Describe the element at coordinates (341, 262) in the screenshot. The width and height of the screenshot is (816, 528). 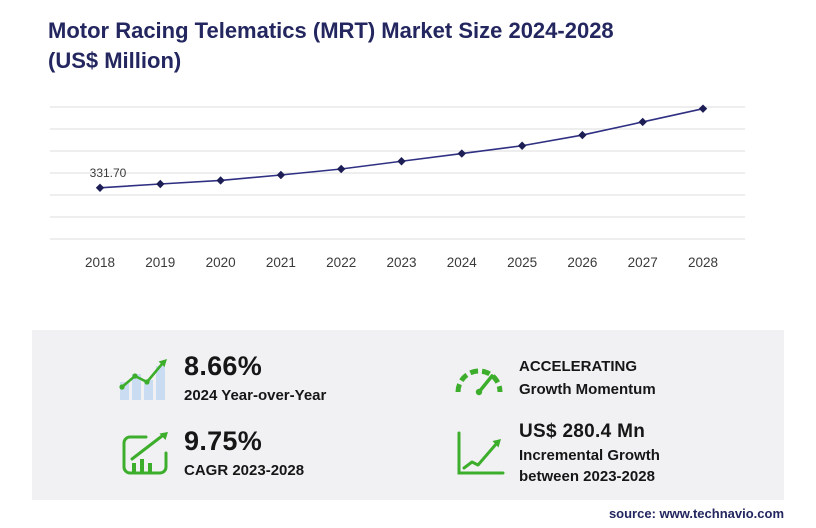
I see `svg-text: 2022` at that location.